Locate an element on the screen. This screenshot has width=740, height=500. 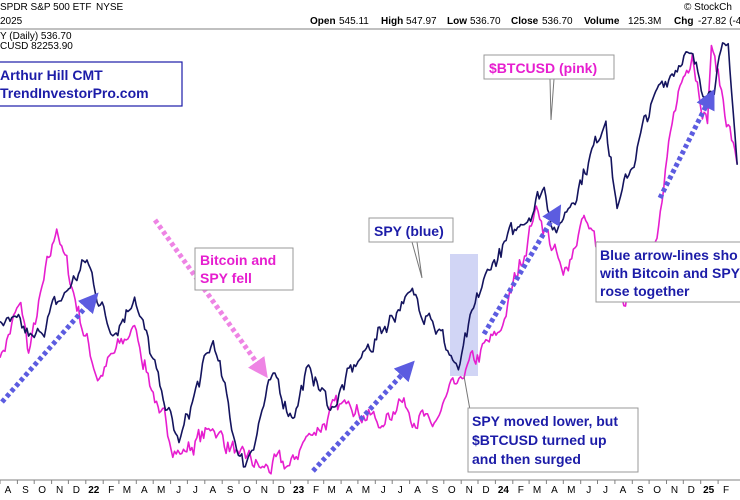
chg-value: -27.82 (-4 is located at coordinates (719, 21).